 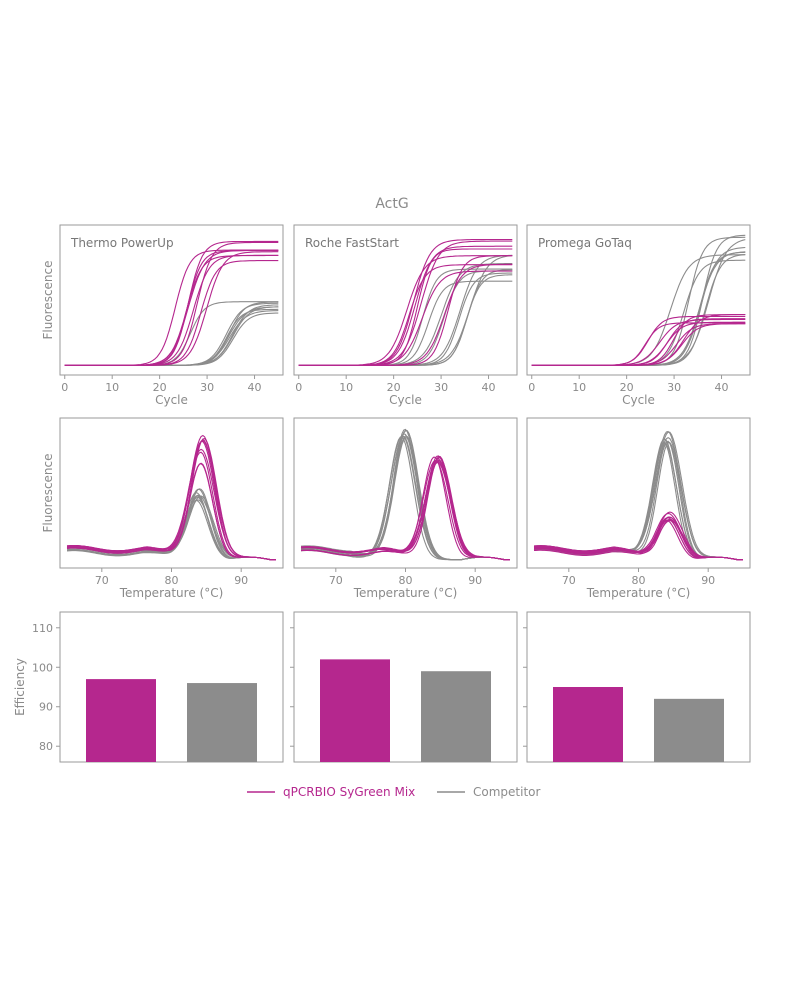 I want to click on legend: qPCRBIO SyGreen Mix Competitor, so click(x=393, y=792).